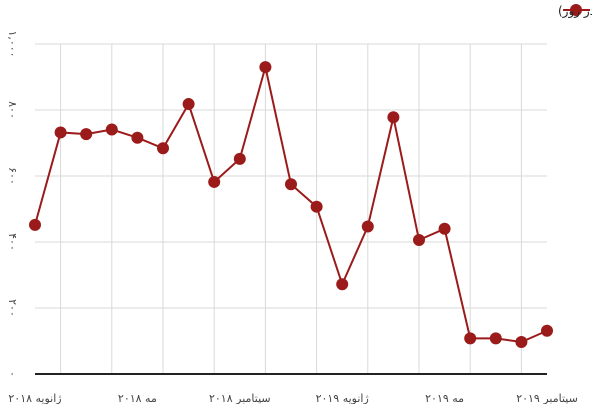  I want to click on y-tick-label: ۸۰۰, so click(12, 110).